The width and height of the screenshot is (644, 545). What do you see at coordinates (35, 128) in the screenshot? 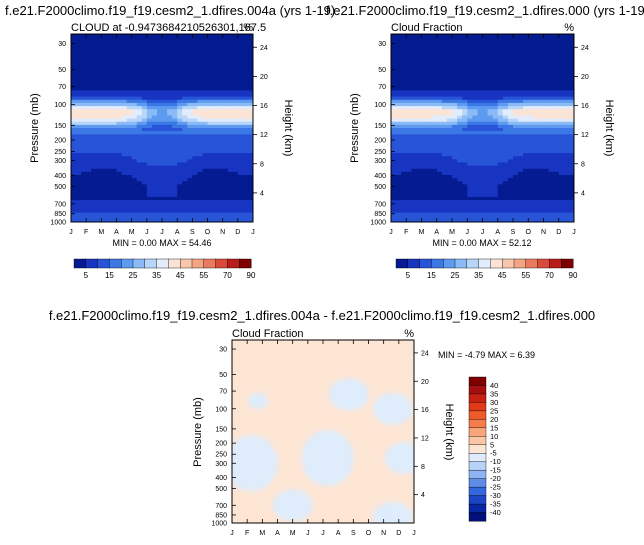
I see `panel-1-ylabel: Pressure (mb)` at bounding box center [35, 128].